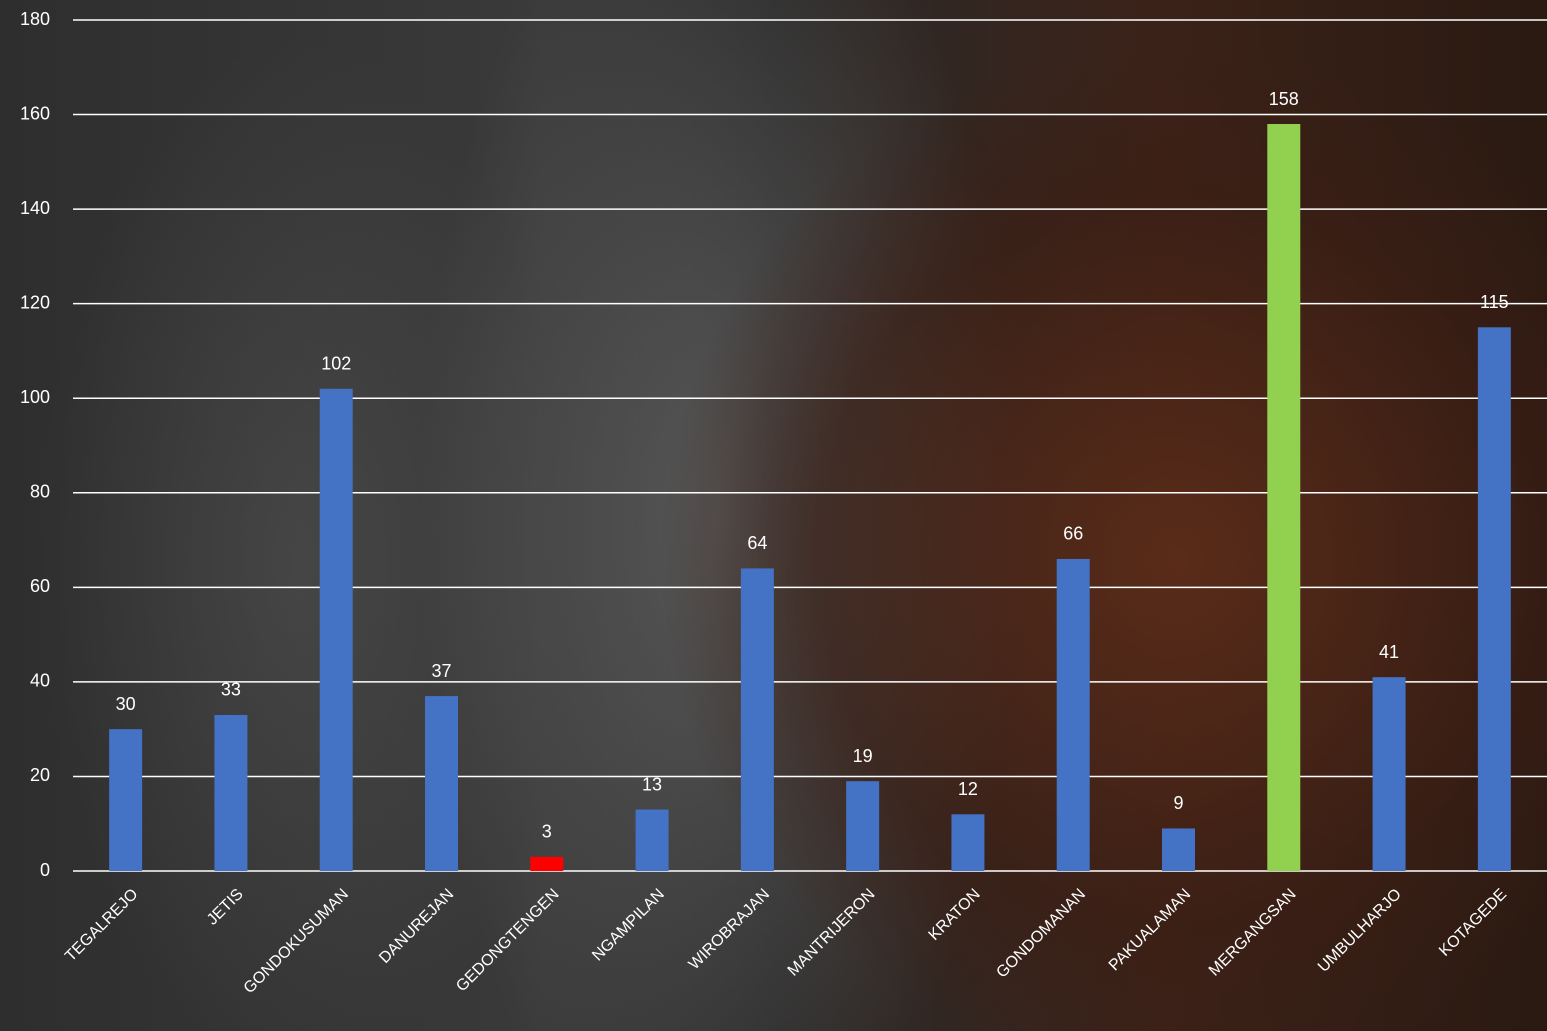 Image resolution: width=1547 pixels, height=1031 pixels. I want to click on value-label: 41, so click(1389, 652).